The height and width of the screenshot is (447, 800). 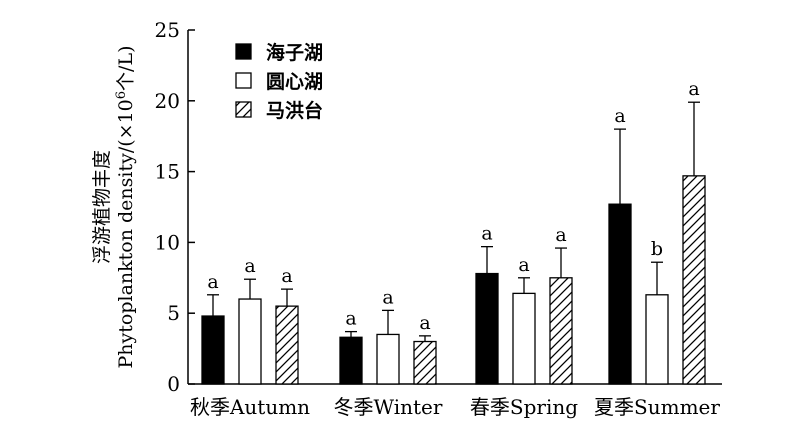 I want to click on y-axis-title: 浮游植物丰度 Phytoplankton density/(×106个/L), so click(x=114, y=207).